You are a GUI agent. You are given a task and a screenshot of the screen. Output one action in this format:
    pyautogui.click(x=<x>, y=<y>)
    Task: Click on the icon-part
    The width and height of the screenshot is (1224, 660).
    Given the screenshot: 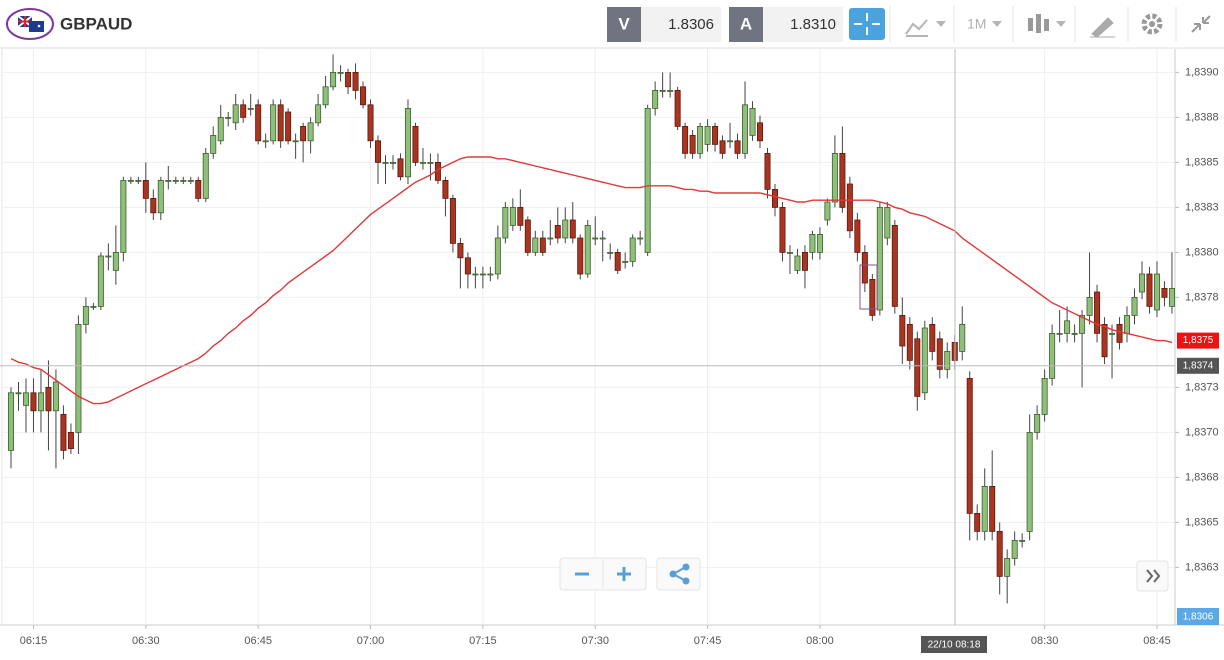 What is the action you would take?
    pyautogui.click(x=686, y=567)
    